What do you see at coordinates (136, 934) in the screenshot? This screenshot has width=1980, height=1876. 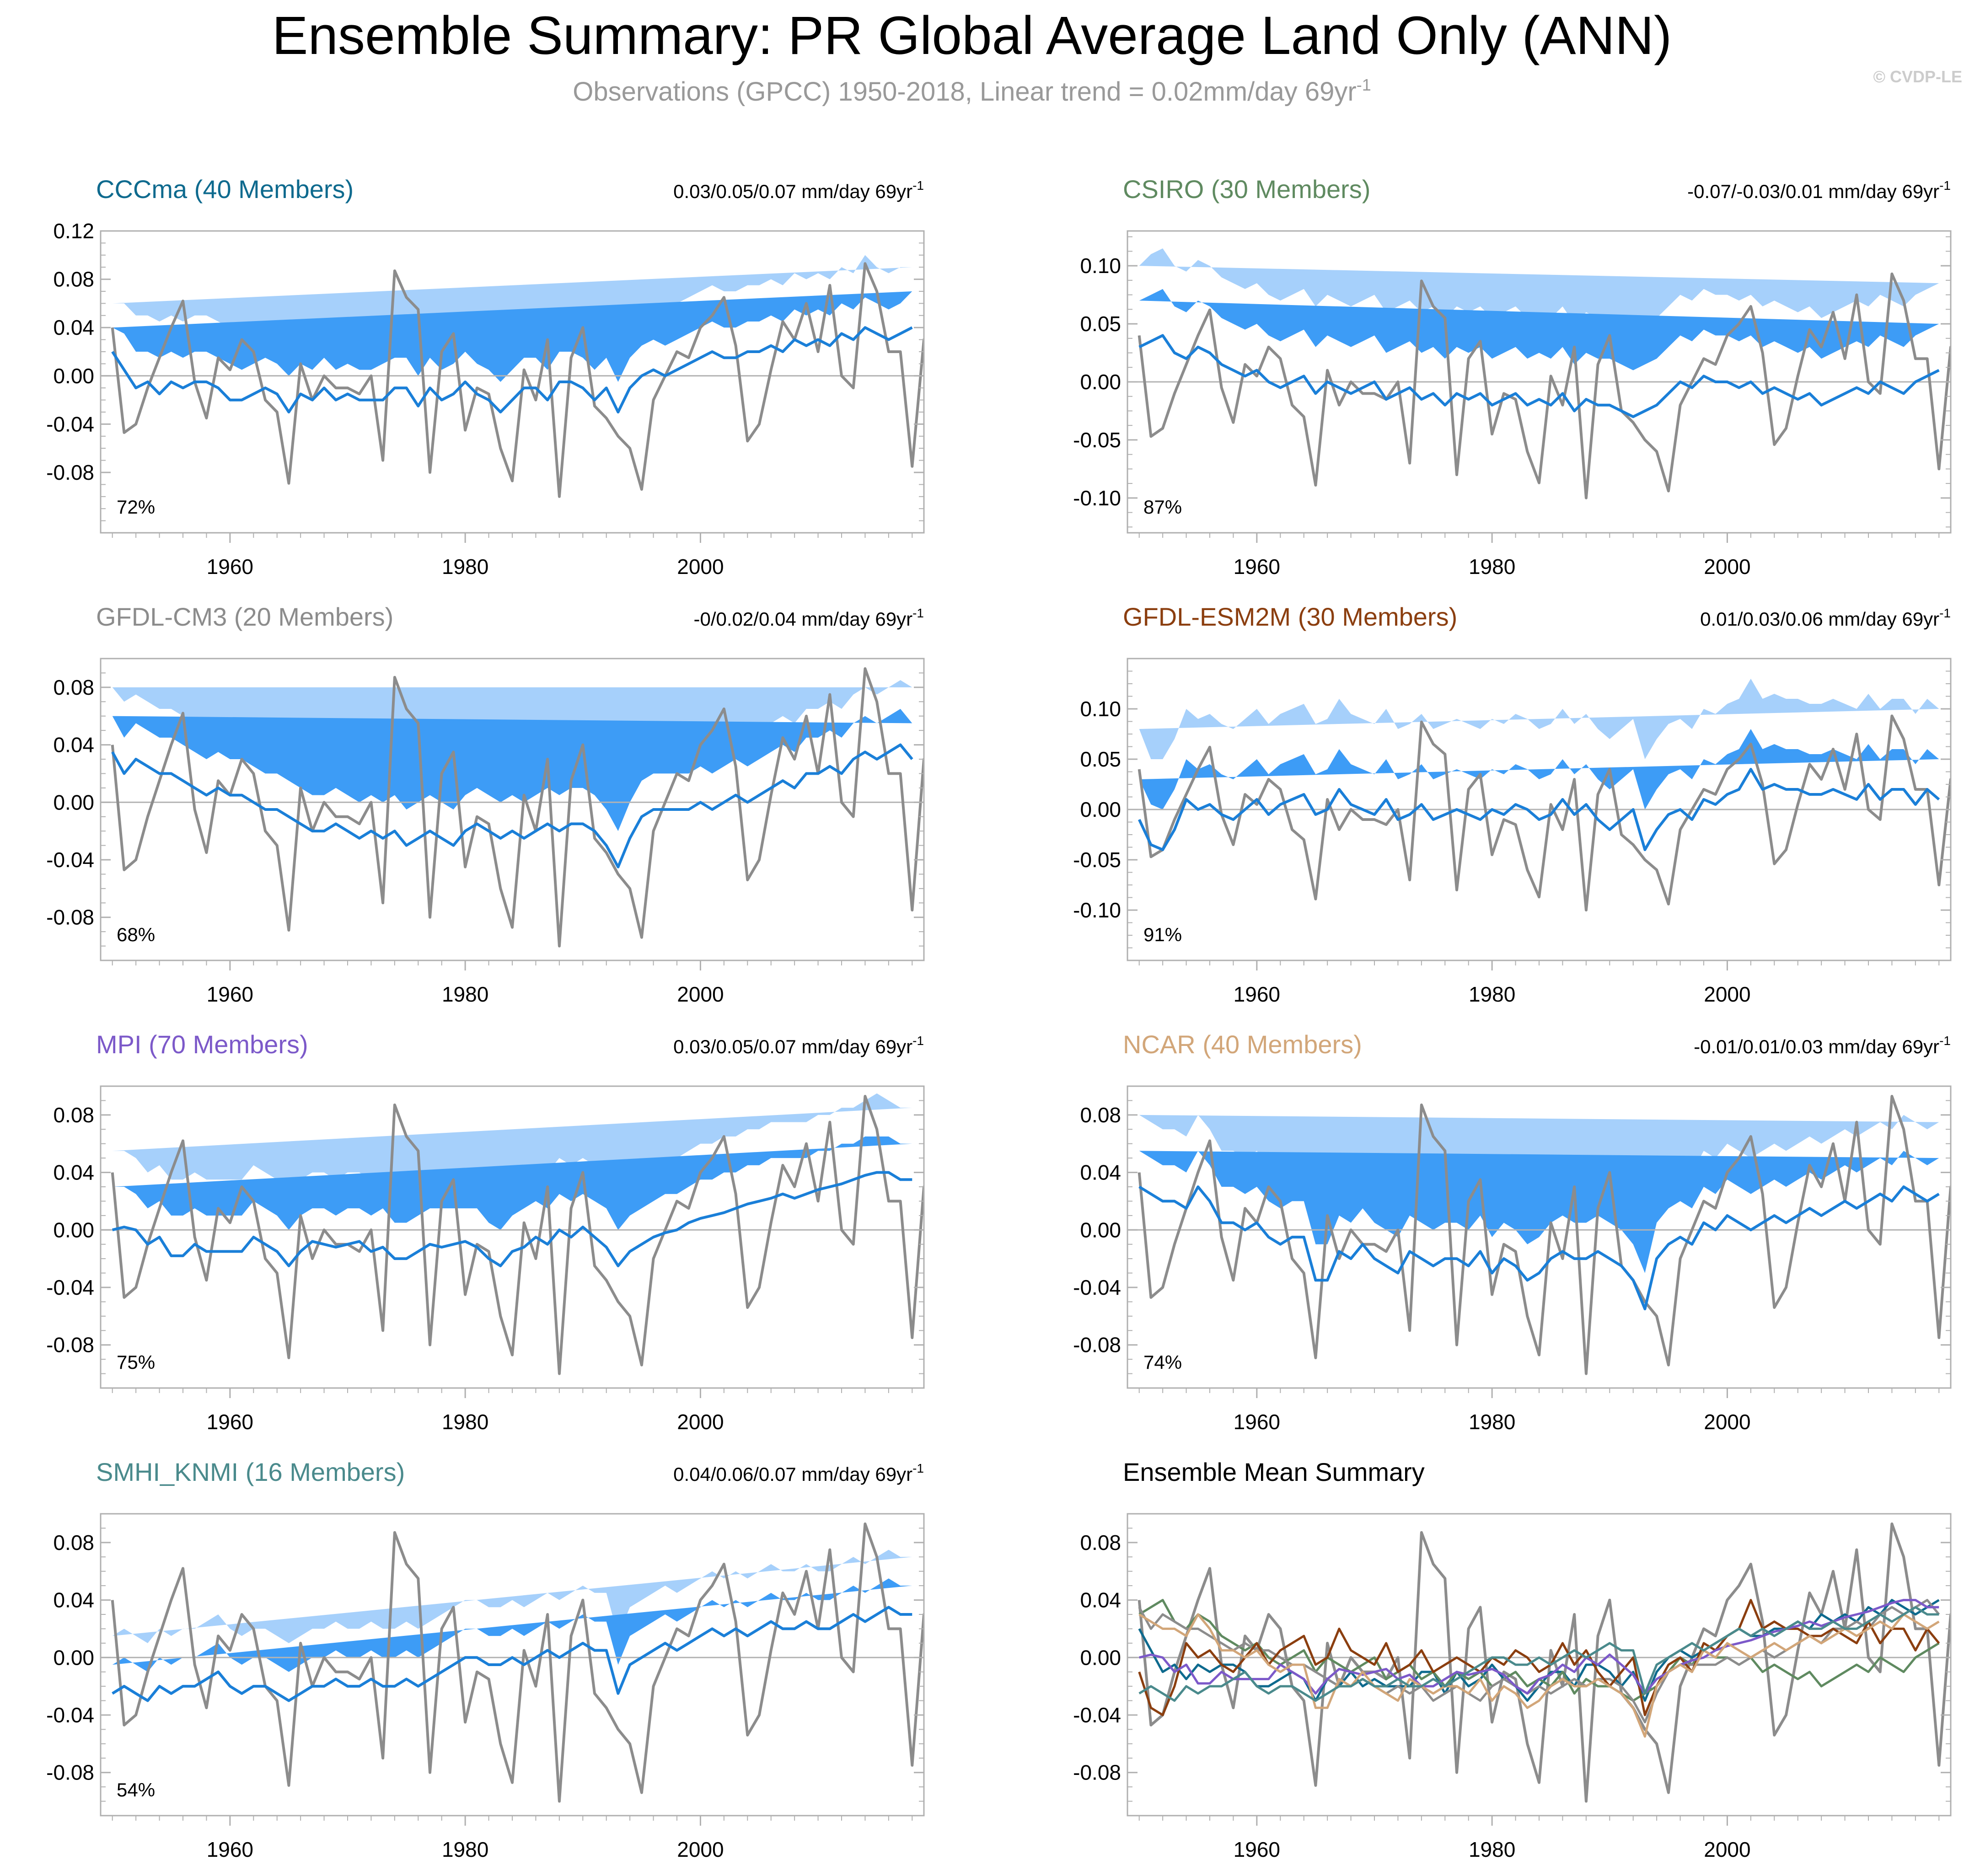 I see `pct-label: 68%` at bounding box center [136, 934].